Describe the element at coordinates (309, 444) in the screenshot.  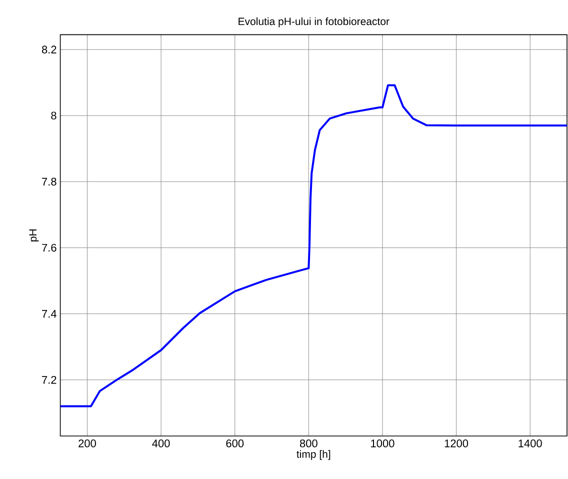
I see `x-tick-label: 800` at that location.